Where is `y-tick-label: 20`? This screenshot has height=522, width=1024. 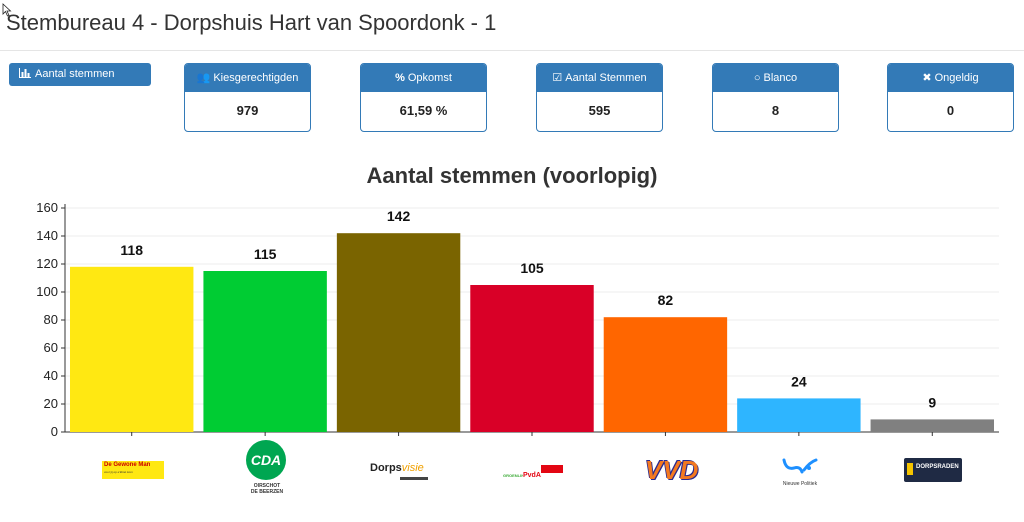 y-tick-label: 20 is located at coordinates (51, 403).